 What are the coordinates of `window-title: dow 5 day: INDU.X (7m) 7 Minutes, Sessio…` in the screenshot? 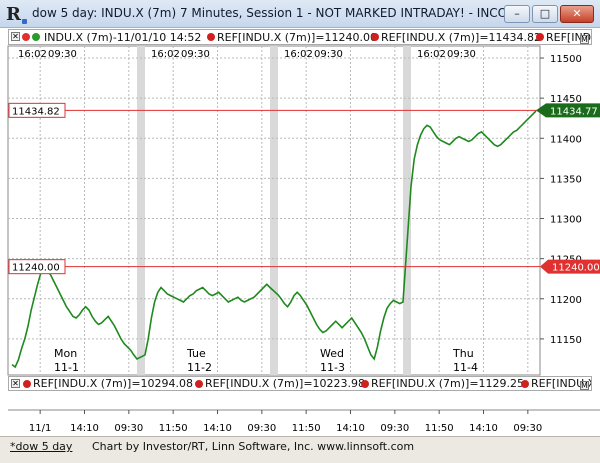 It's located at (275, 13).